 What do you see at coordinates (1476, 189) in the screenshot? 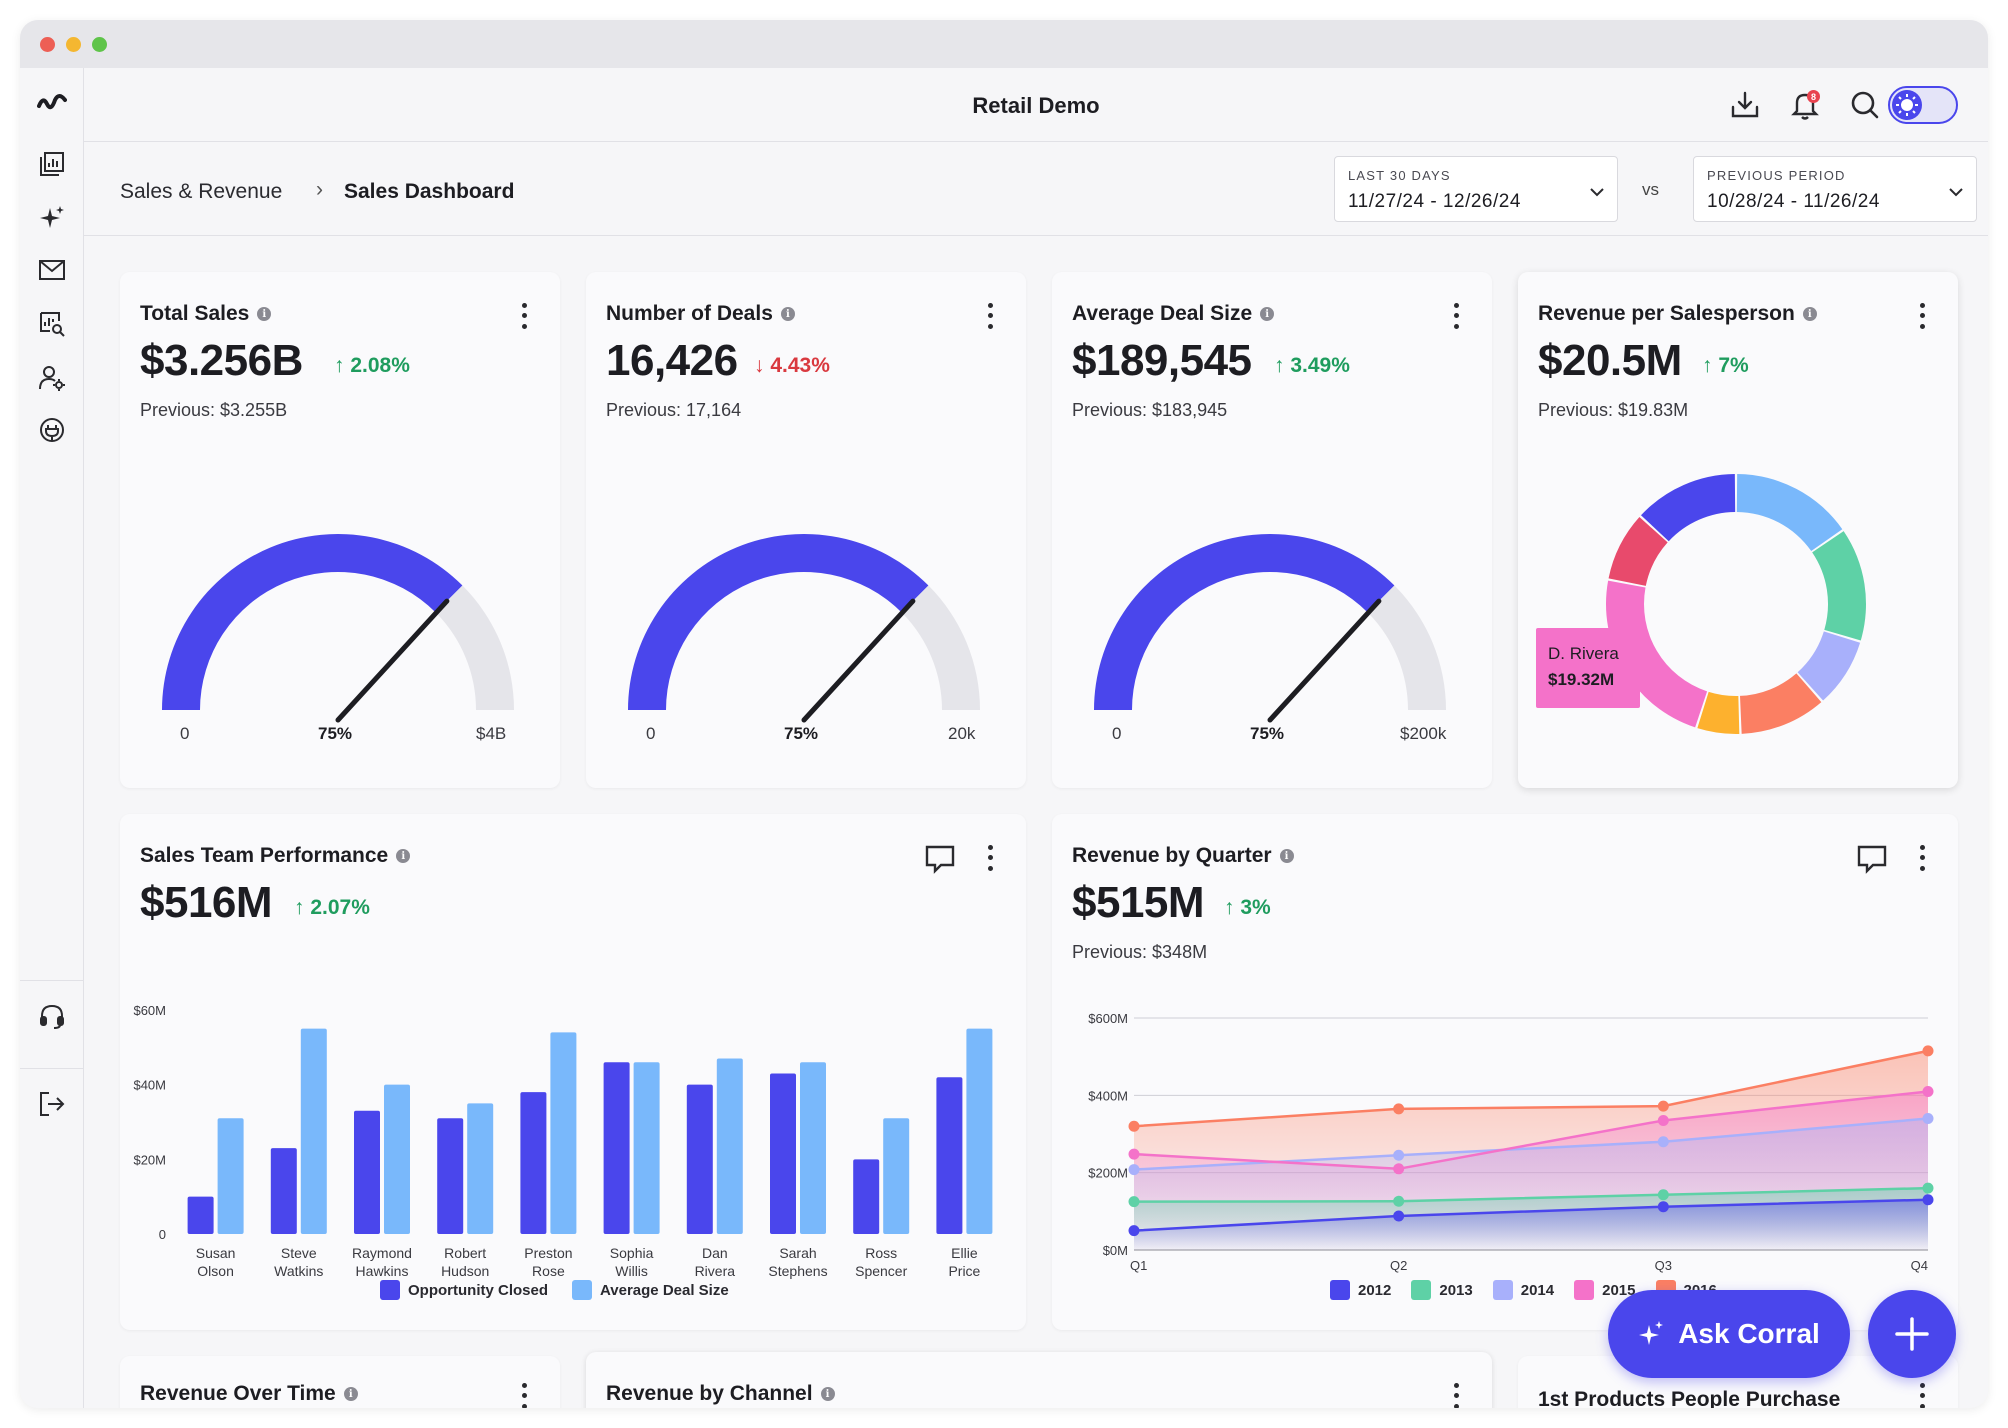
I see `date-range-select: LAST 30 DAYS 11/27/24 - 12/26/24` at bounding box center [1476, 189].